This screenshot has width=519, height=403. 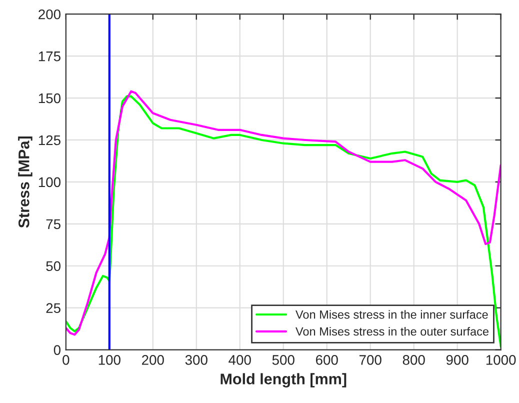 What do you see at coordinates (196, 360) in the screenshot?
I see `x-tick-label: 300` at bounding box center [196, 360].